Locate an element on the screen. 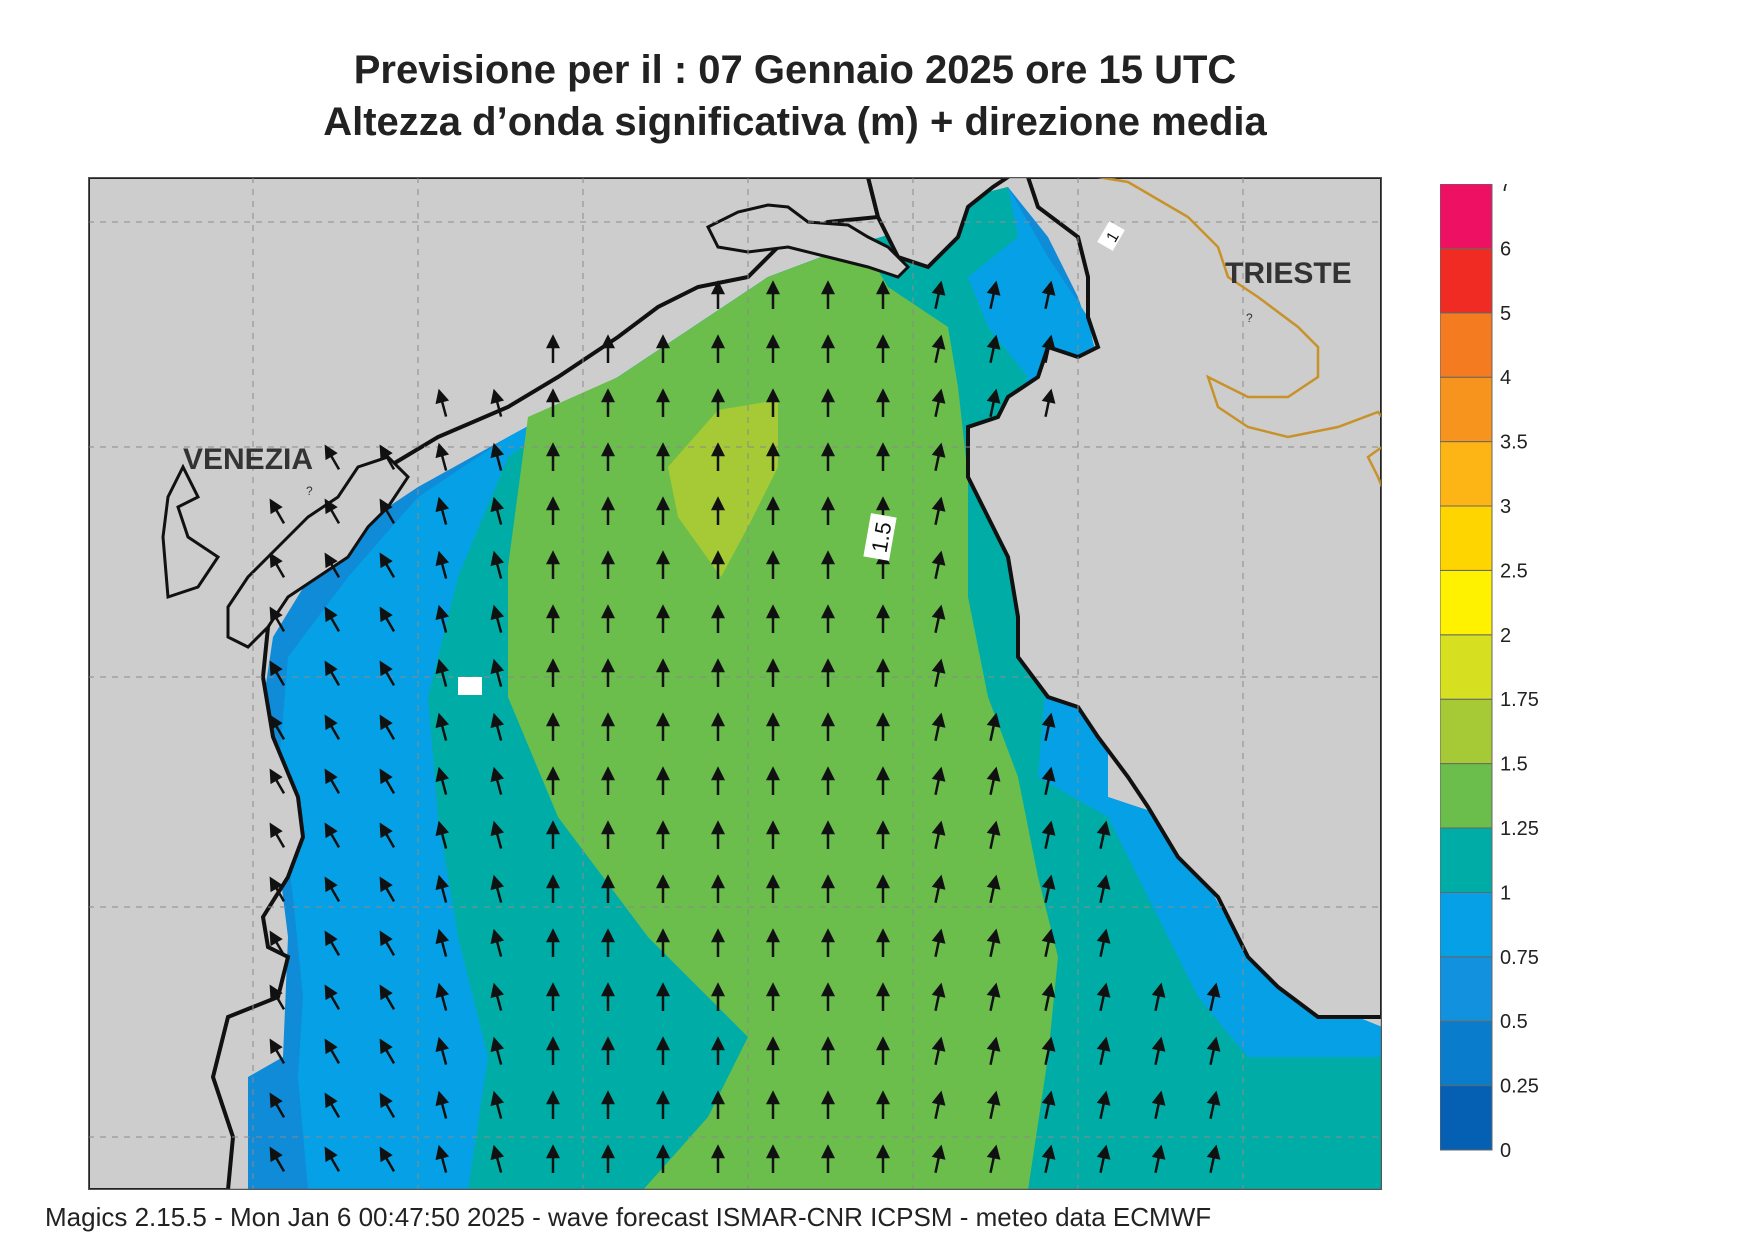  contour-label-1: 1 is located at coordinates (1111, 236).